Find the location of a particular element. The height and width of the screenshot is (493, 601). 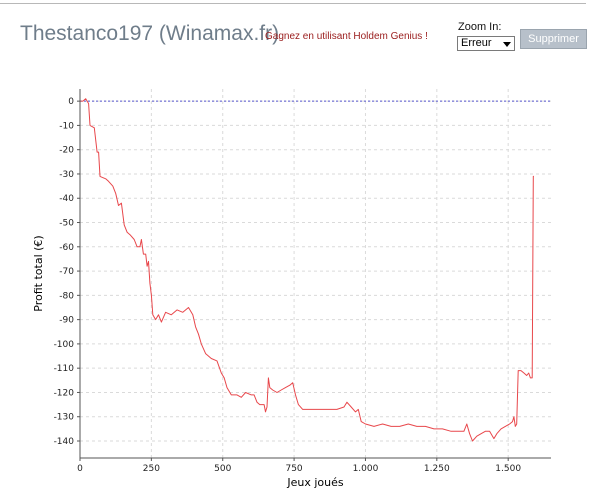

y-tick-label: -50 is located at coordinates (66, 224).